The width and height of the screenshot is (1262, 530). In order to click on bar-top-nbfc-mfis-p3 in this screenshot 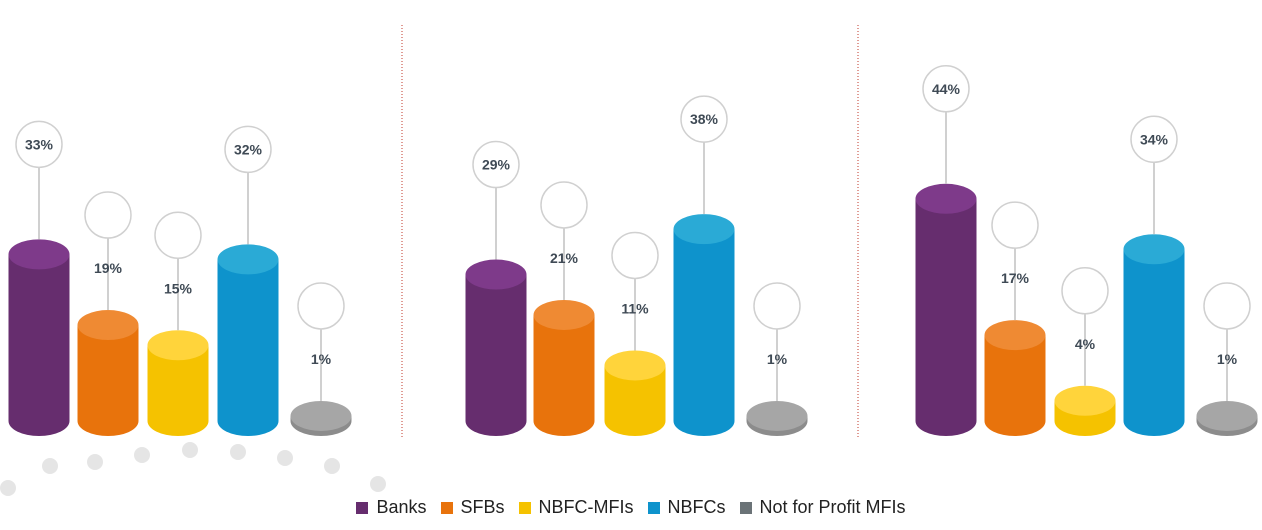, I will do `click(1085, 400)`.